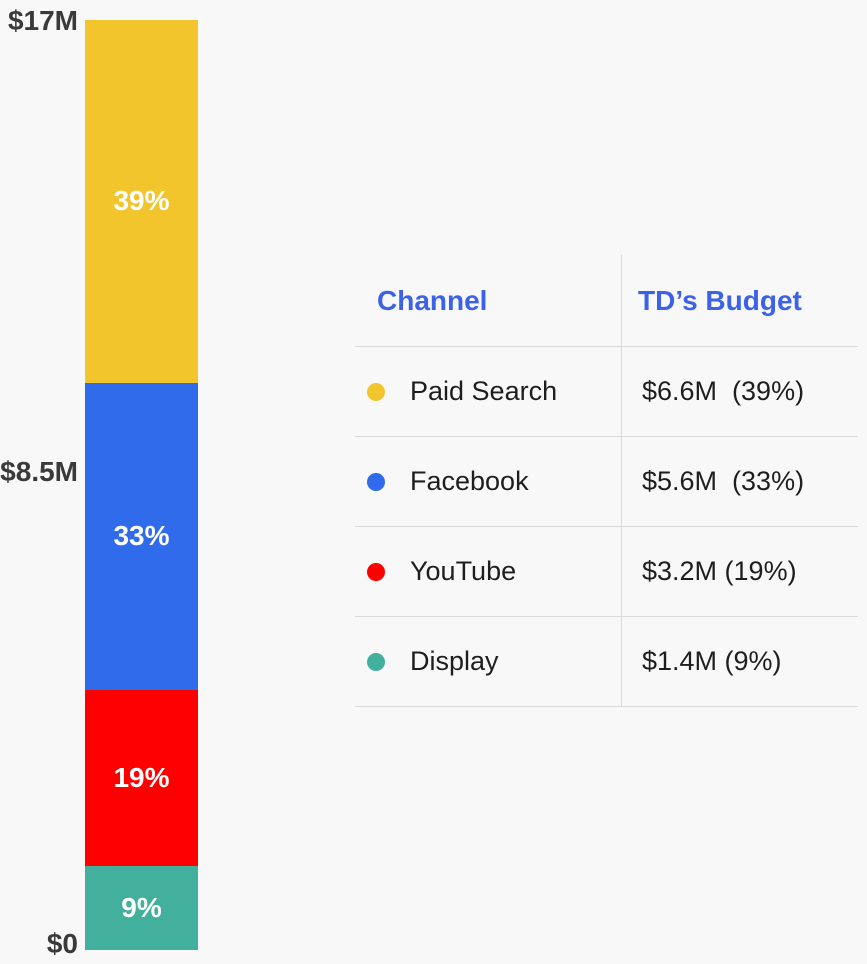 The height and width of the screenshot is (964, 867). I want to click on bar-segment-percent-label: 9%, so click(141, 908).